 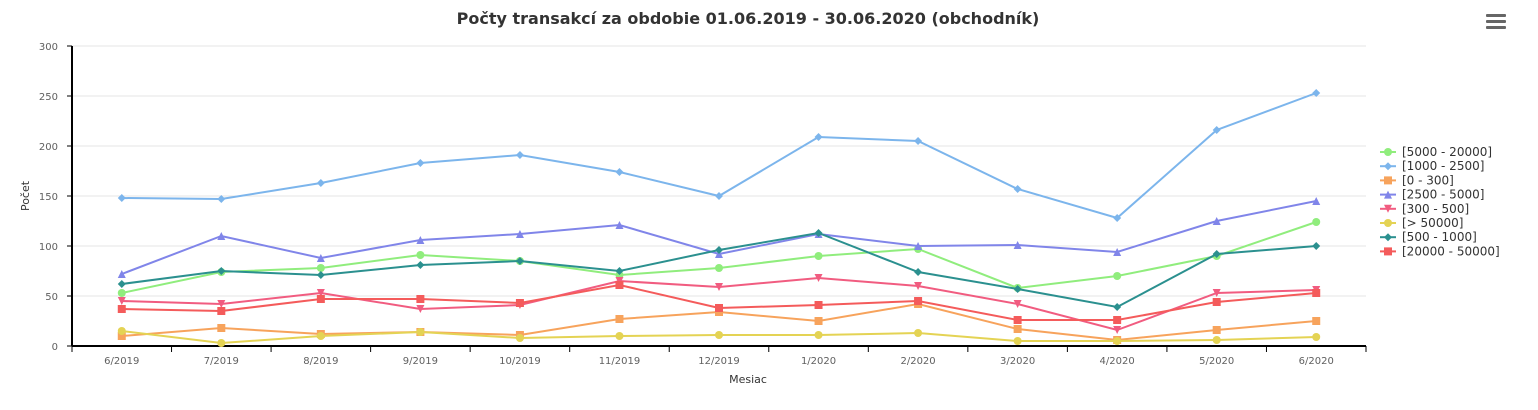 What do you see at coordinates (1436, 152) in the screenshot?
I see `legend-item: [5000 - 20000]` at bounding box center [1436, 152].